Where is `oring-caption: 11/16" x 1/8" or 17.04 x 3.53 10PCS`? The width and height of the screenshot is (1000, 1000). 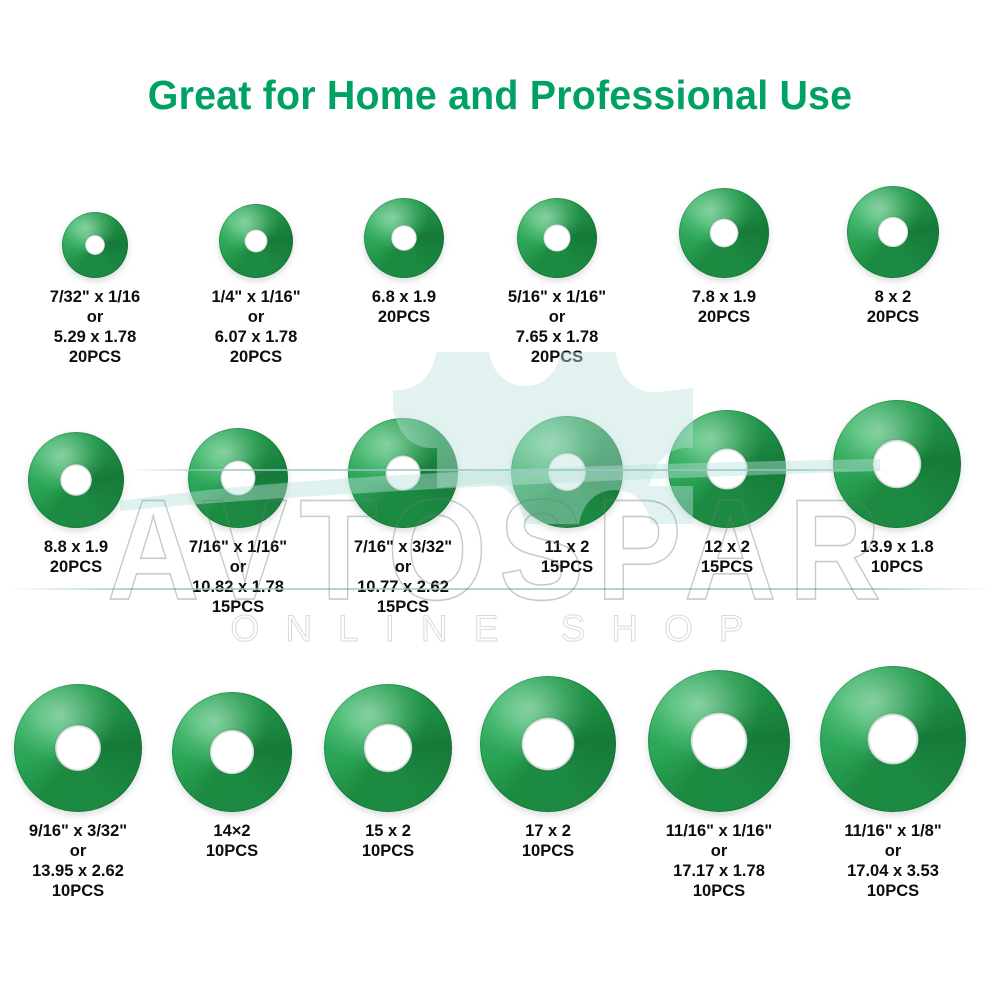
oring-caption: 11/16" x 1/8" or 17.04 x 3.53 10PCS is located at coordinates (893, 861).